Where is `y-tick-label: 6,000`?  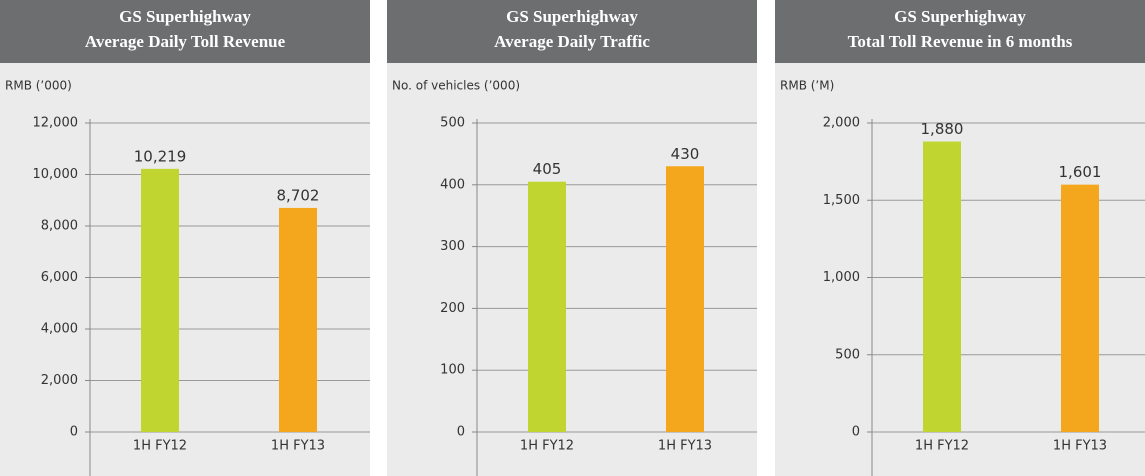
y-tick-label: 6,000 is located at coordinates (59, 277).